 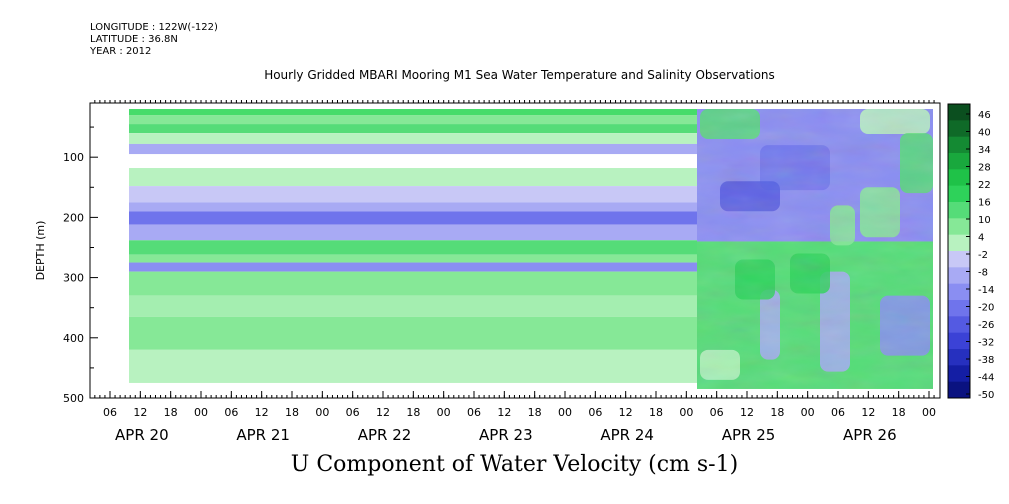 I want to click on x-day-label: APR 26, so click(x=870, y=435).